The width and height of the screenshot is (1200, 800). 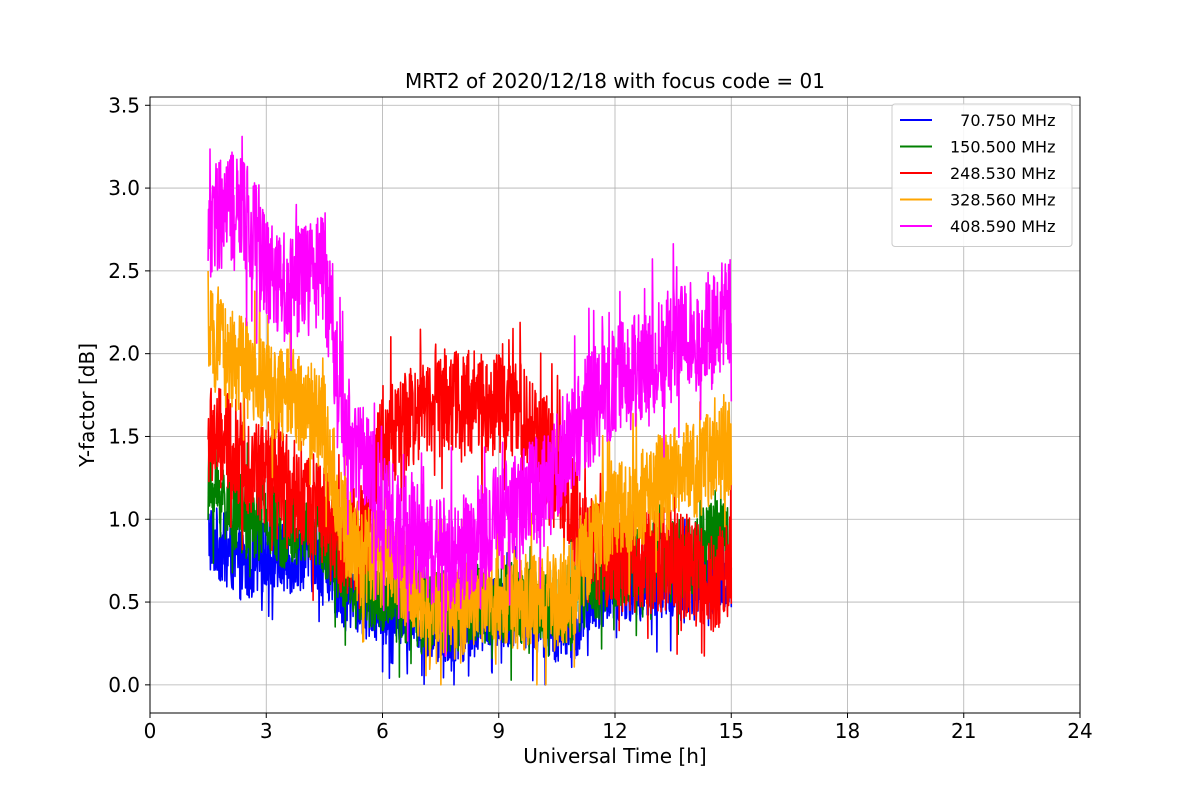 What do you see at coordinates (1079, 731) in the screenshot?
I see `x-tick-label: 24` at bounding box center [1079, 731].